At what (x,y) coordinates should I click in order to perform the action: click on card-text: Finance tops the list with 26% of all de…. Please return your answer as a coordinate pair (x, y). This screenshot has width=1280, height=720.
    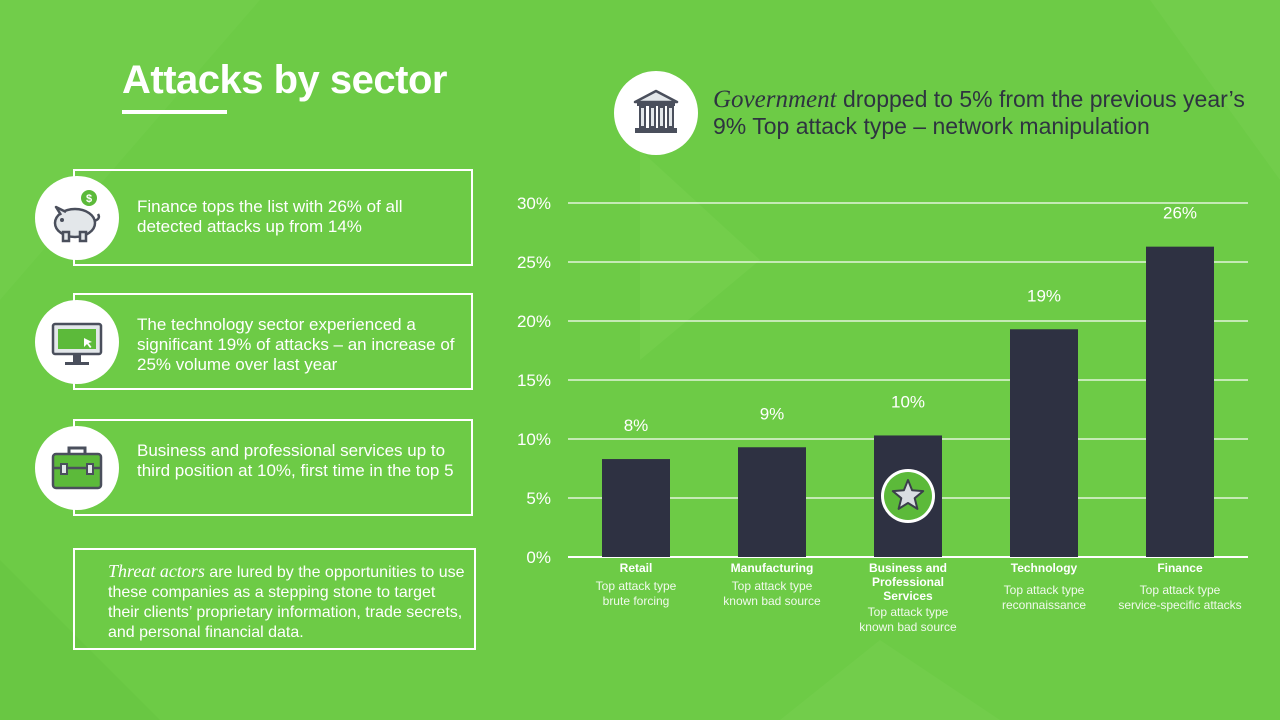
    Looking at the image, I should click on (270, 216).